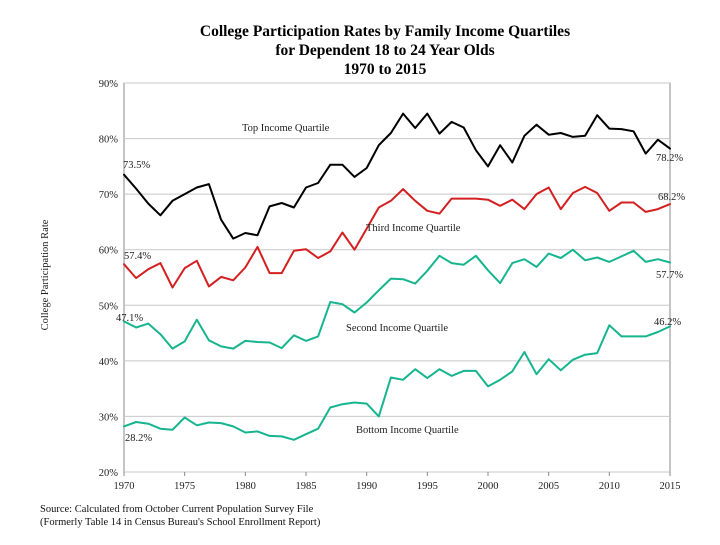  Describe the element at coordinates (366, 486) in the screenshot. I see `x-tick-label: 1990` at that location.